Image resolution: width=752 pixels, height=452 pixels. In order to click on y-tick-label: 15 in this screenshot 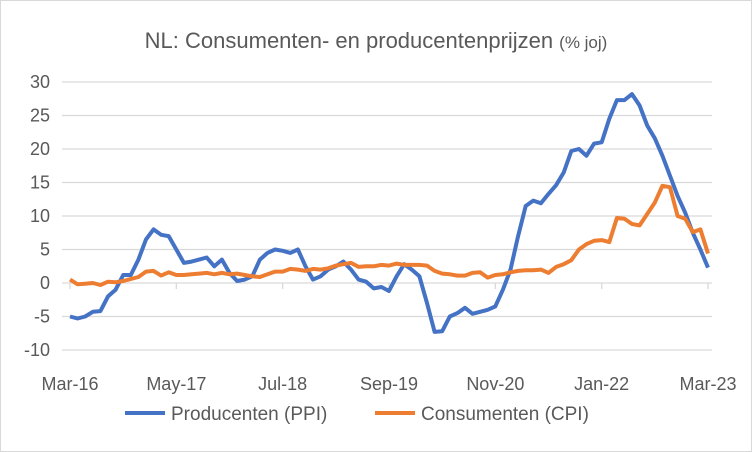, I will do `click(40, 183)`.